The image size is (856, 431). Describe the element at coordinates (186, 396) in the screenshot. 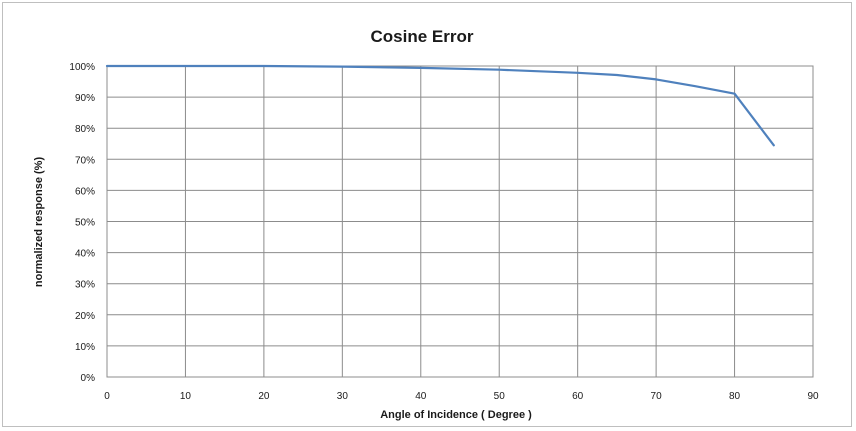

I see `x-tick-label: 10` at that location.